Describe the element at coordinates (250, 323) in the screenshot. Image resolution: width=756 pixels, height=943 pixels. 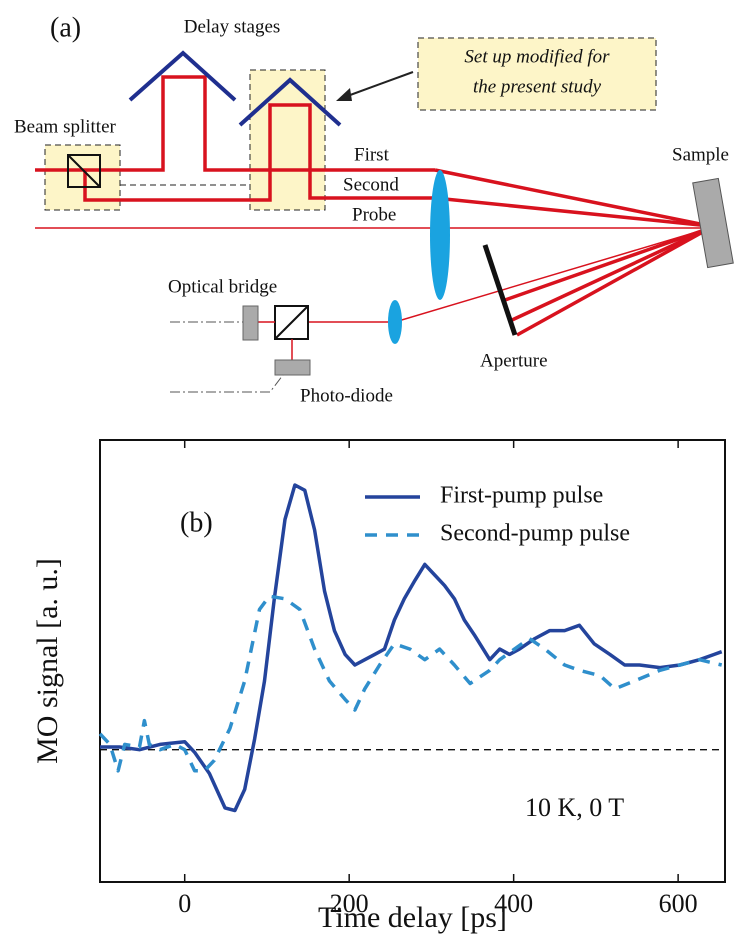
I see `detector` at that location.